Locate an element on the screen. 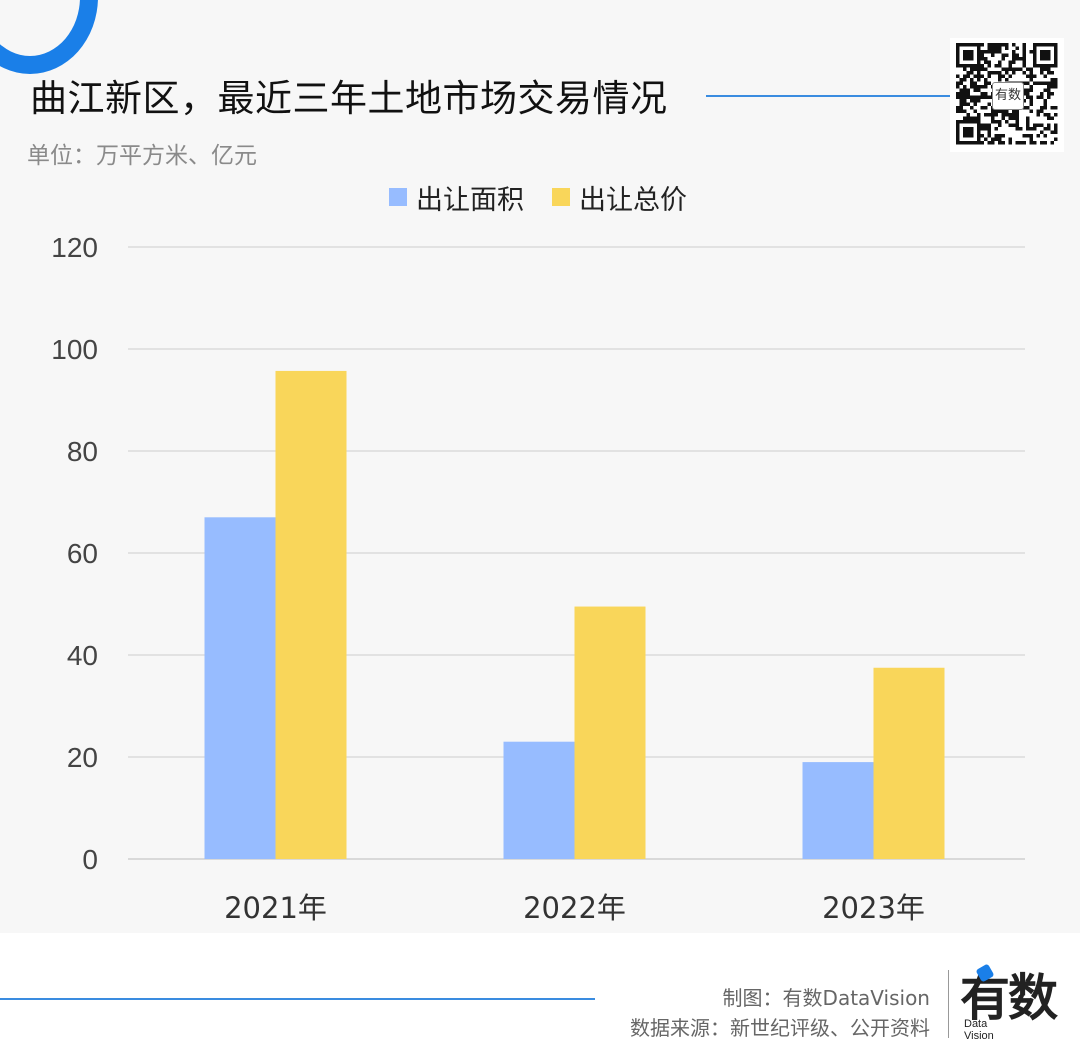  bar-area is located at coordinates (539, 800).